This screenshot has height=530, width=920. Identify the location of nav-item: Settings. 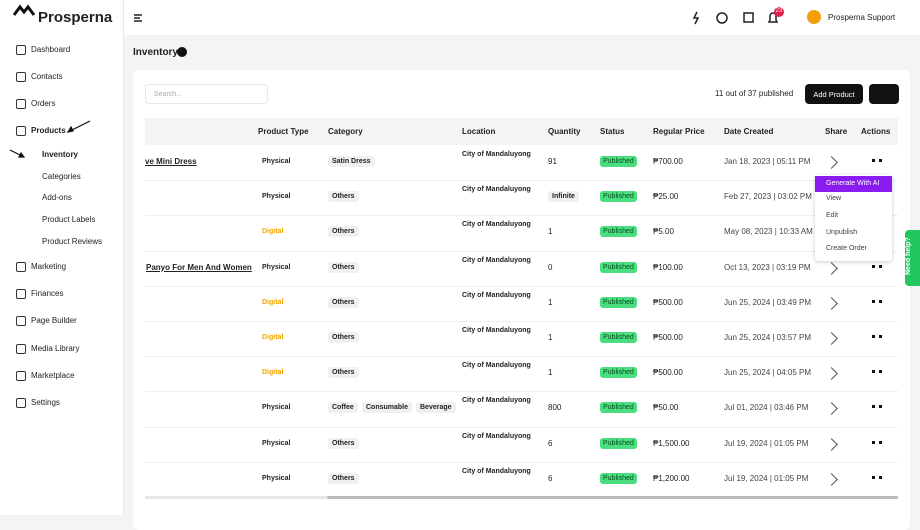
(45, 402).